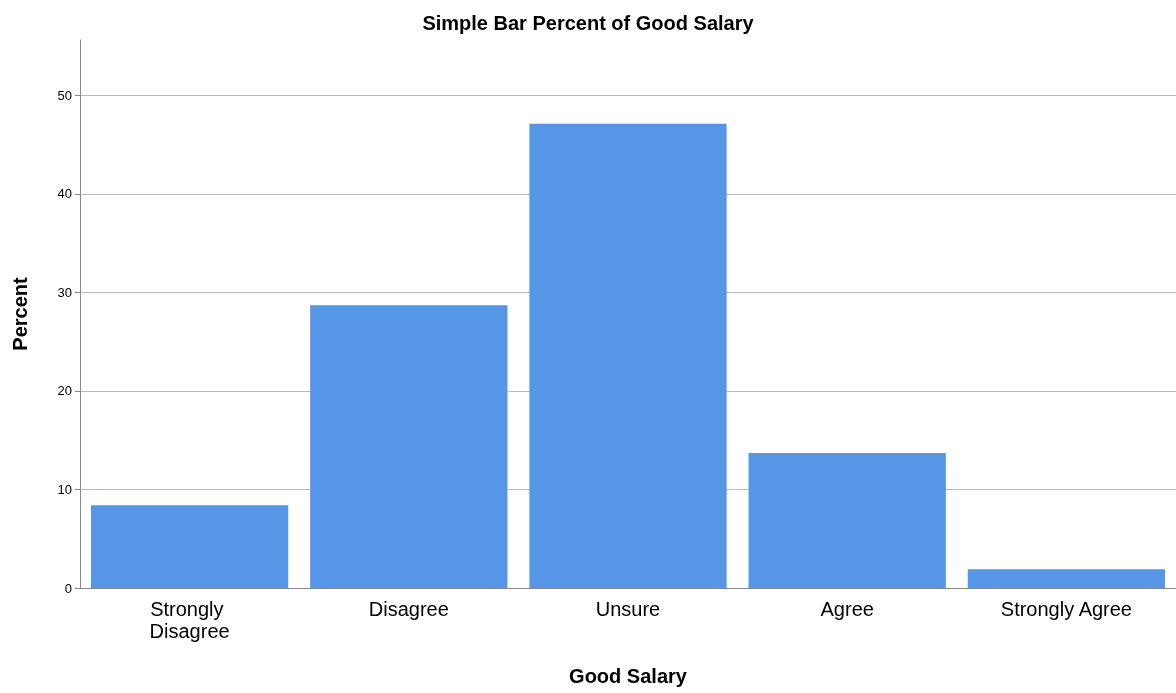 The image size is (1176, 693). I want to click on y-tick-label: 10, so click(64, 489).